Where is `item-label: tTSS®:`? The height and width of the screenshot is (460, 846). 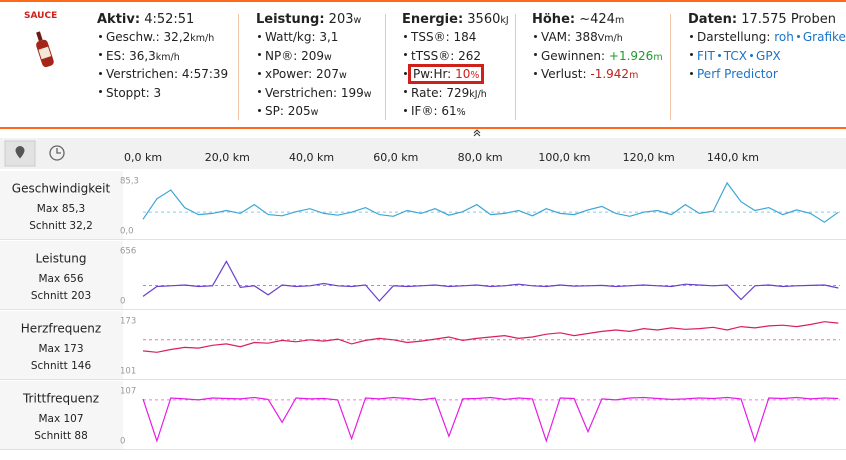
item-label: tTSS®: is located at coordinates (433, 55).